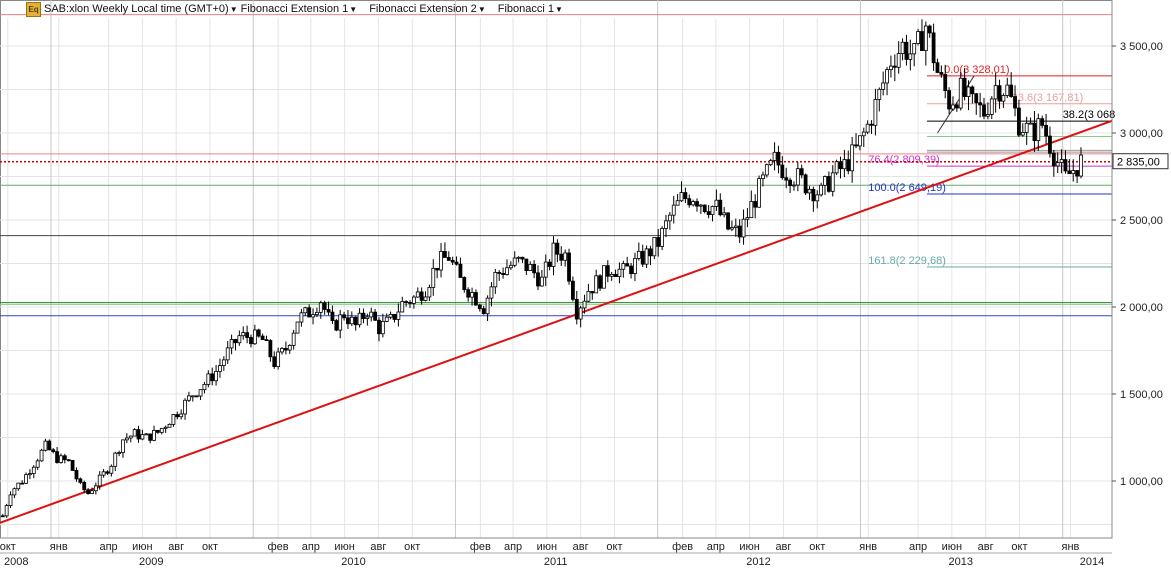 The height and width of the screenshot is (568, 1171). What do you see at coordinates (868, 547) in the screenshot?
I see `x-month-label: янв` at bounding box center [868, 547].